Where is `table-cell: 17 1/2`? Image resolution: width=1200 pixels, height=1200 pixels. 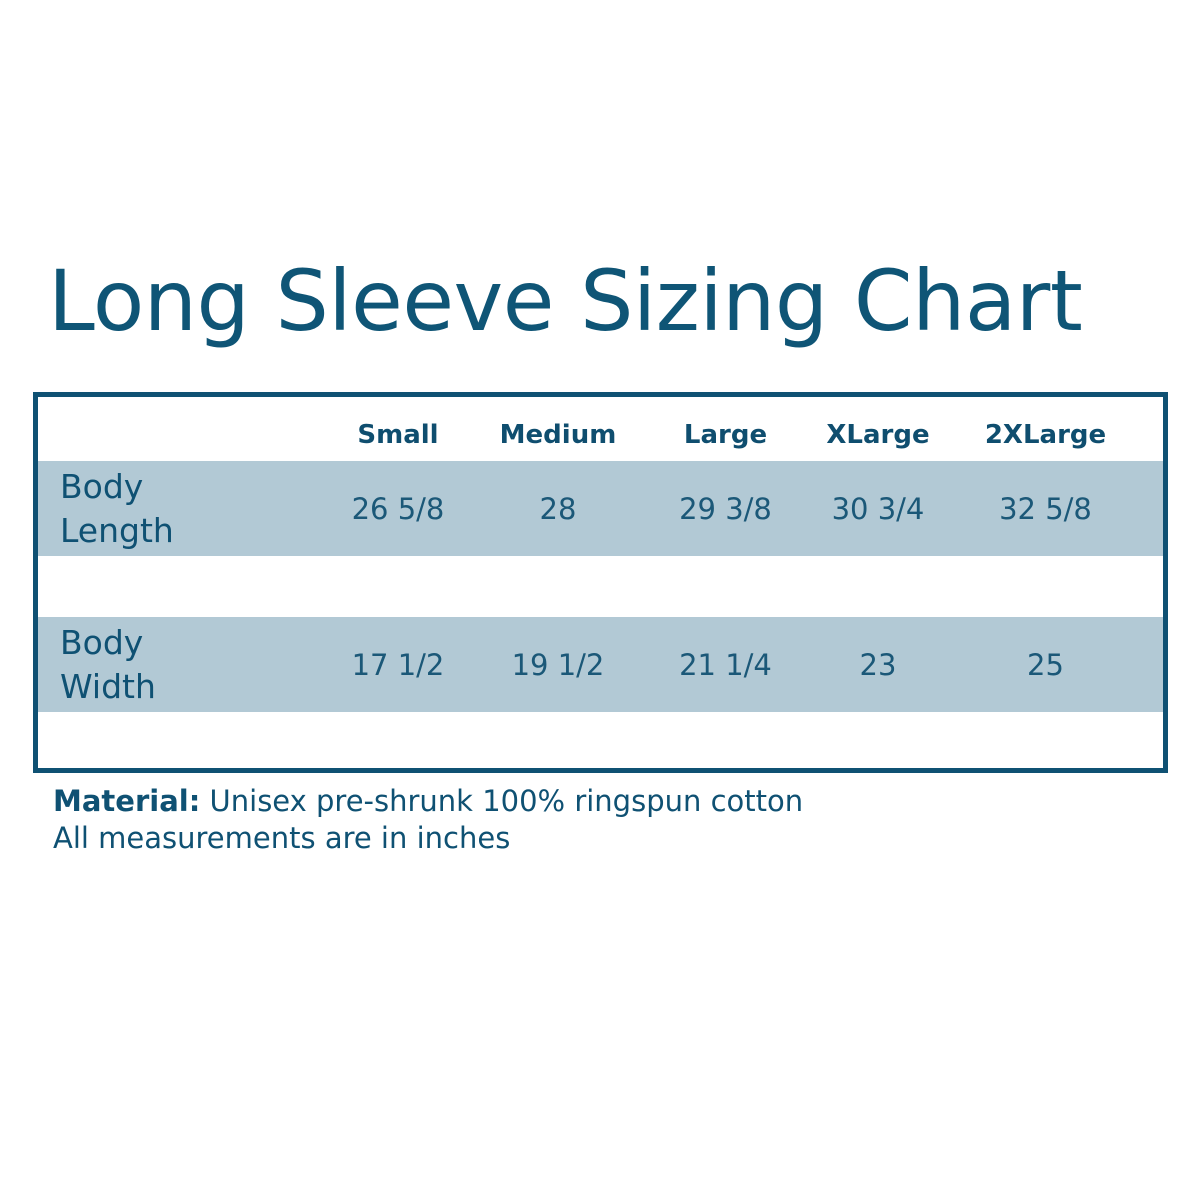
table-cell: 17 1/2 is located at coordinates (398, 664).